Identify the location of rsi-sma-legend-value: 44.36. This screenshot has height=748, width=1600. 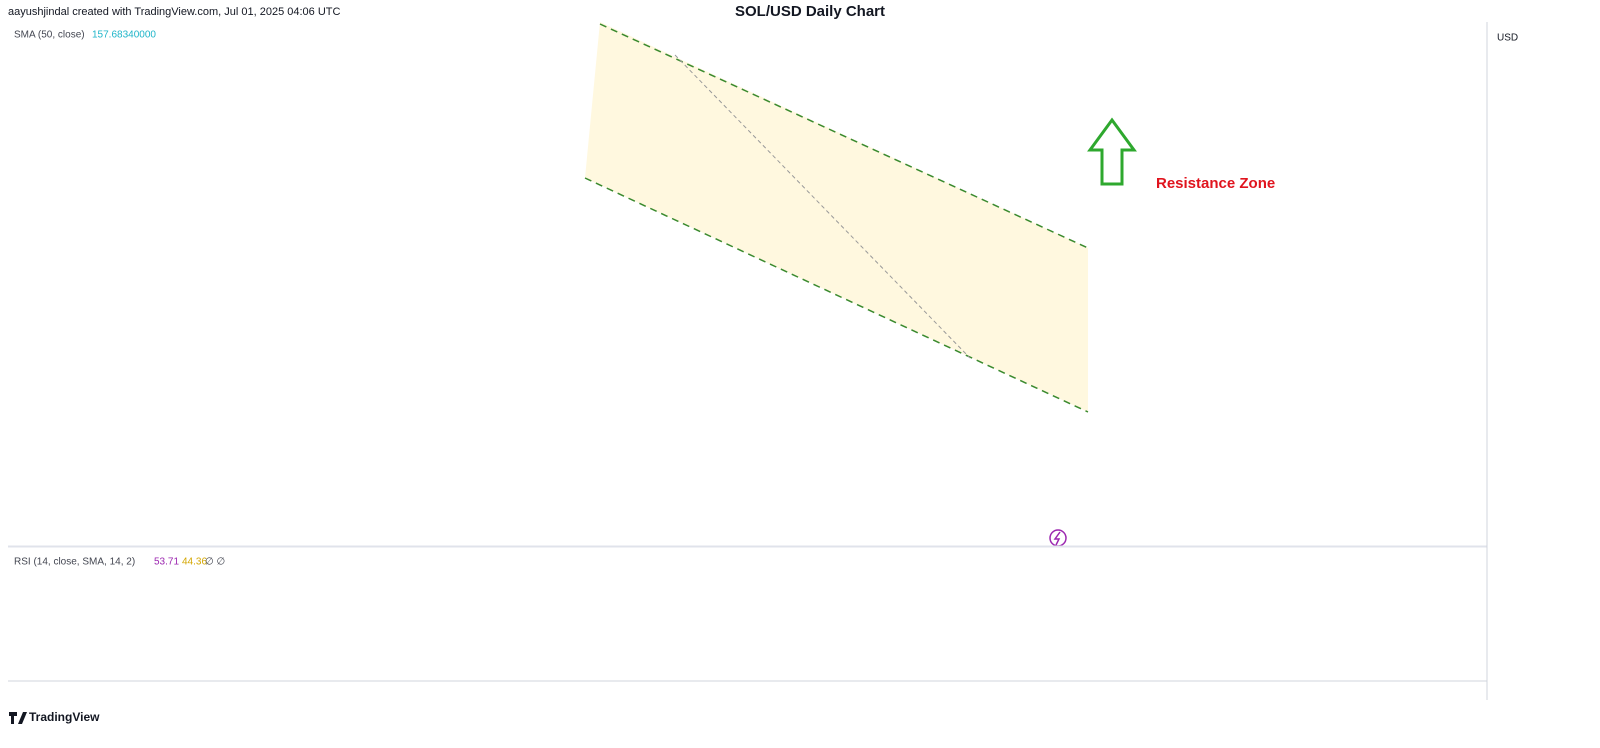
(194, 562).